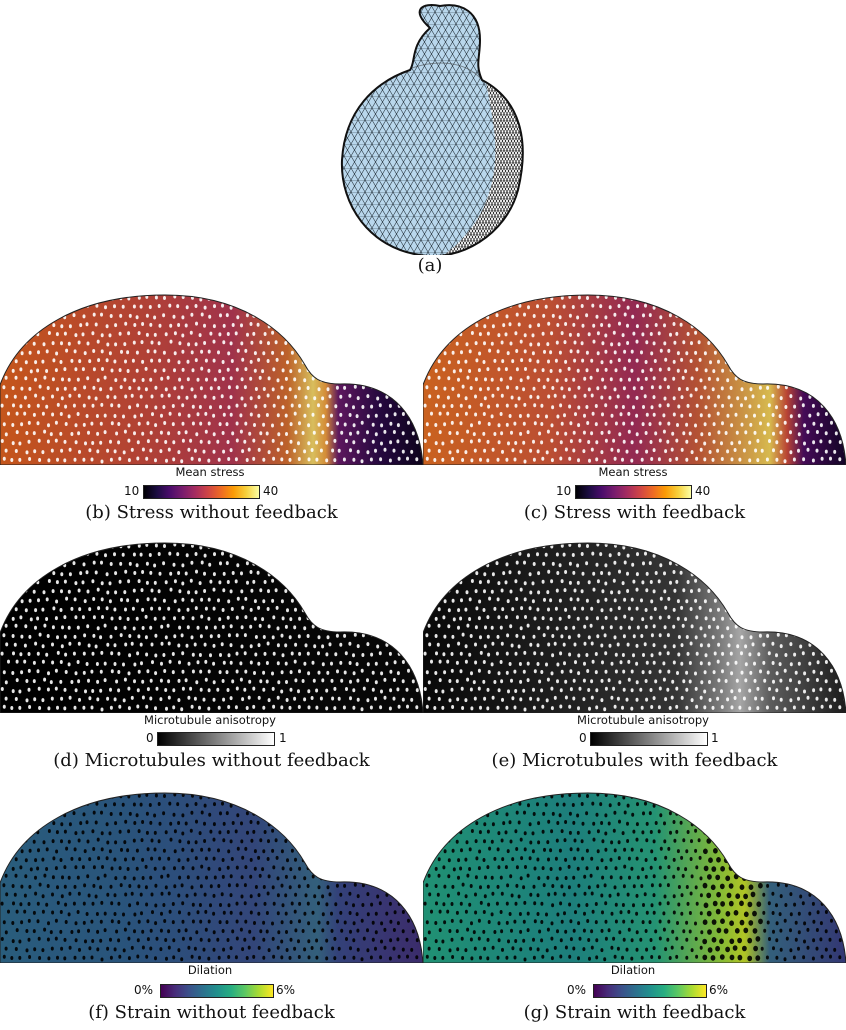 Image resolution: width=846 pixels, height=1030 pixels. Describe the element at coordinates (650, 991) in the screenshot. I see `colorbar-g` at that location.